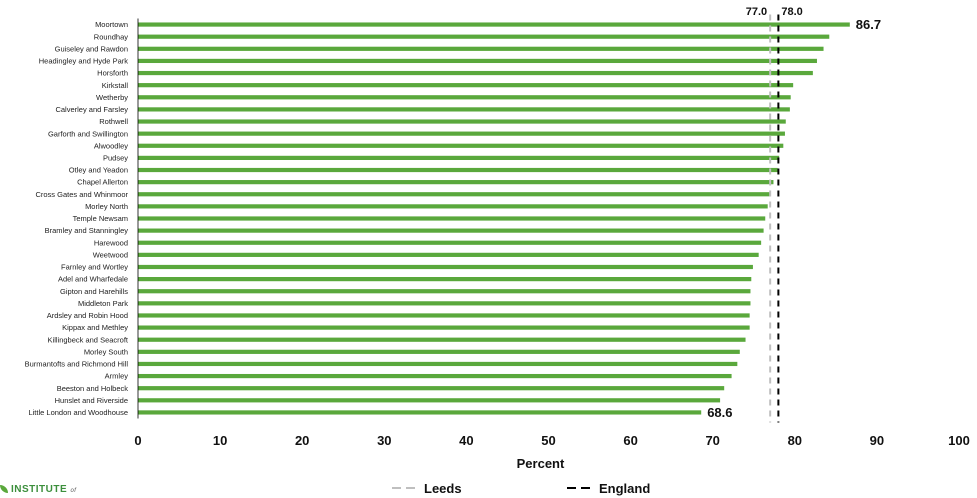 Image resolution: width=977 pixels, height=498 pixels. I want to click on category-label: Horsforth, so click(112, 73).